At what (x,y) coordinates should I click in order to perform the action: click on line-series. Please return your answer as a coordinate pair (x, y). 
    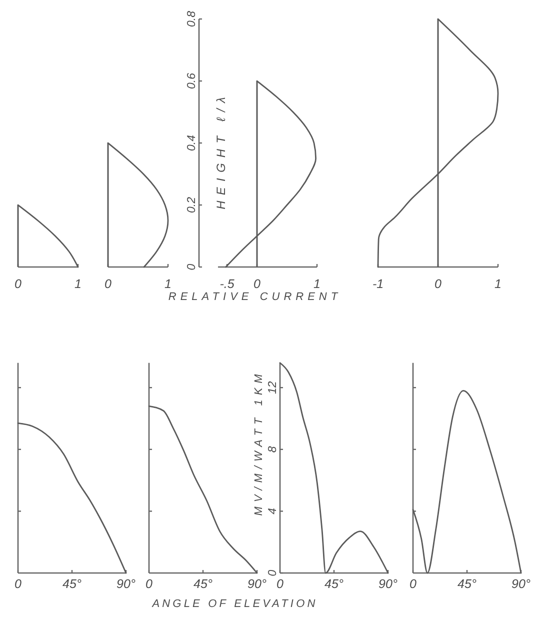
    Looking at the image, I should click on (334, 468).